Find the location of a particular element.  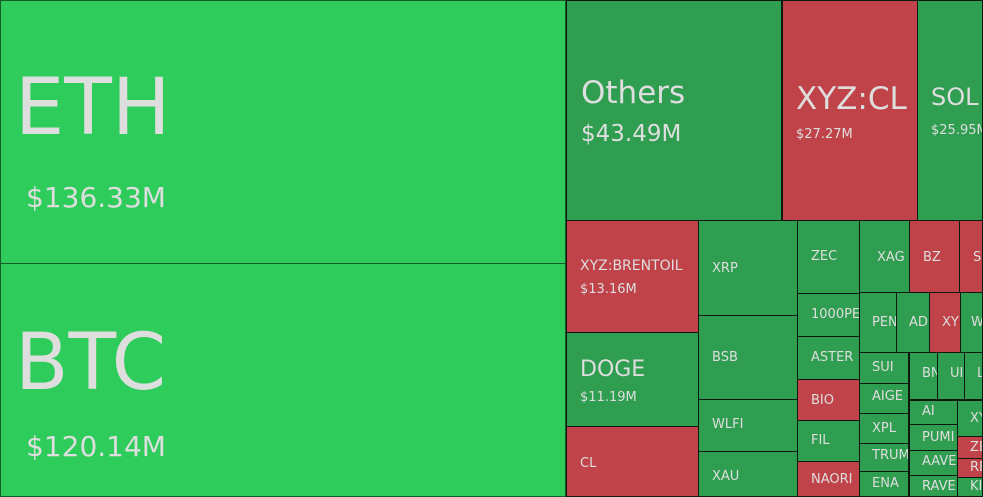

treemap-tile-ki: KI is located at coordinates (970, 487).